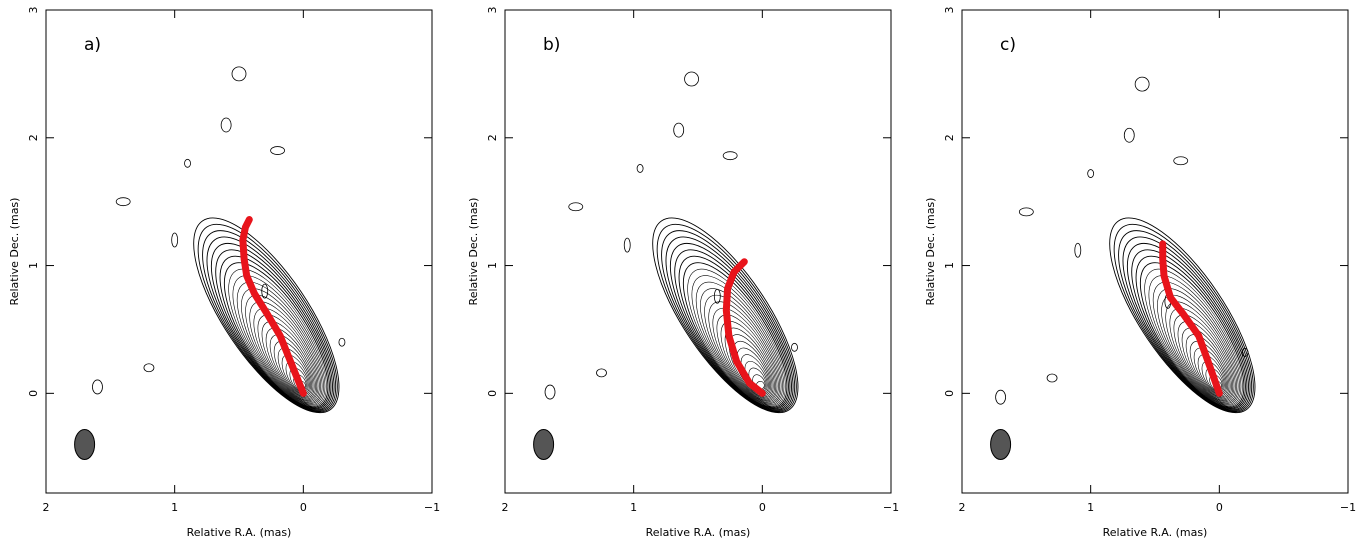  Describe the element at coordinates (551, 45) in the screenshot. I see `panel-label: b)` at that location.